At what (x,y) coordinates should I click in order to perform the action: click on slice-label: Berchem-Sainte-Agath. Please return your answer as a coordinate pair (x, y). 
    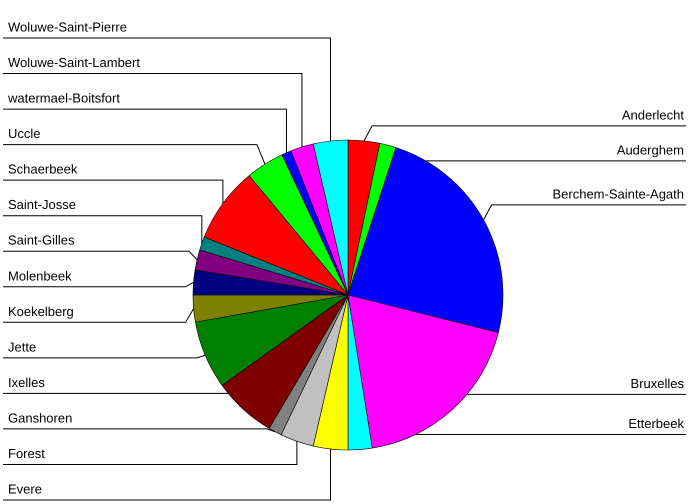
    Looking at the image, I should click on (618, 194).